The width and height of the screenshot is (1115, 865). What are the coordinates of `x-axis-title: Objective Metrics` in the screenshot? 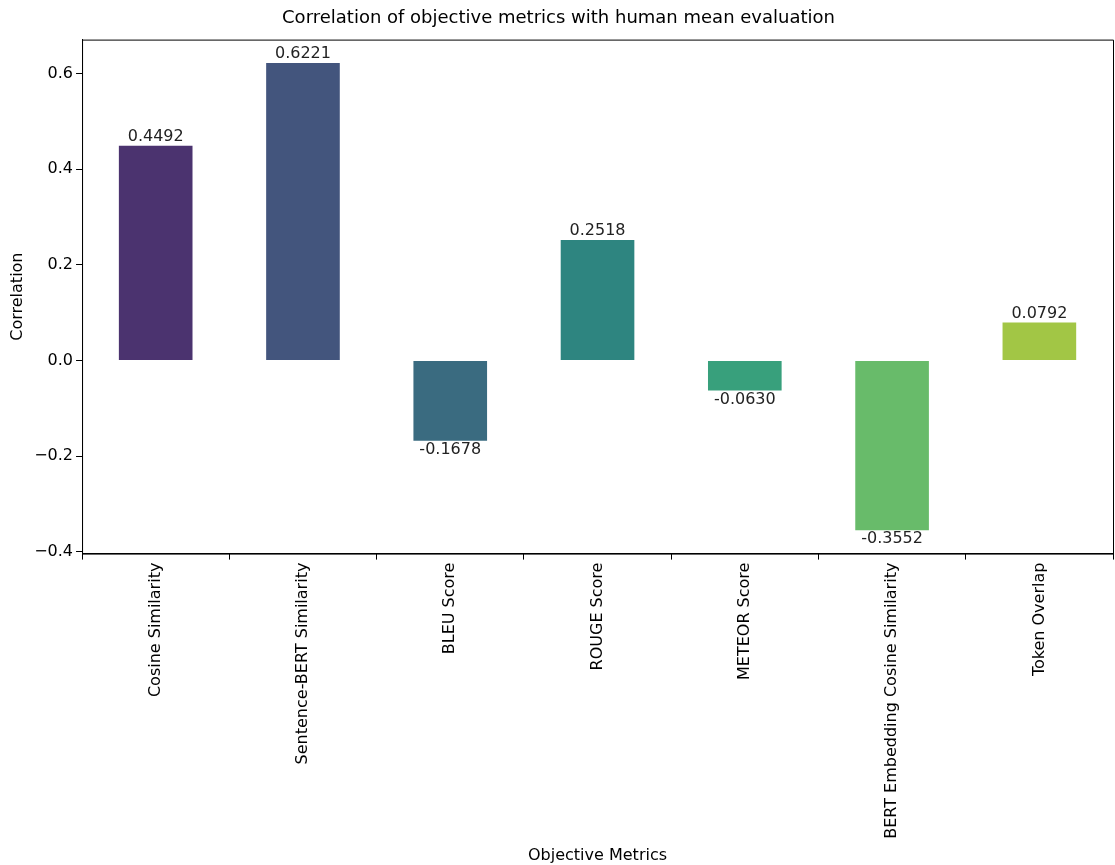 It's located at (598, 854).